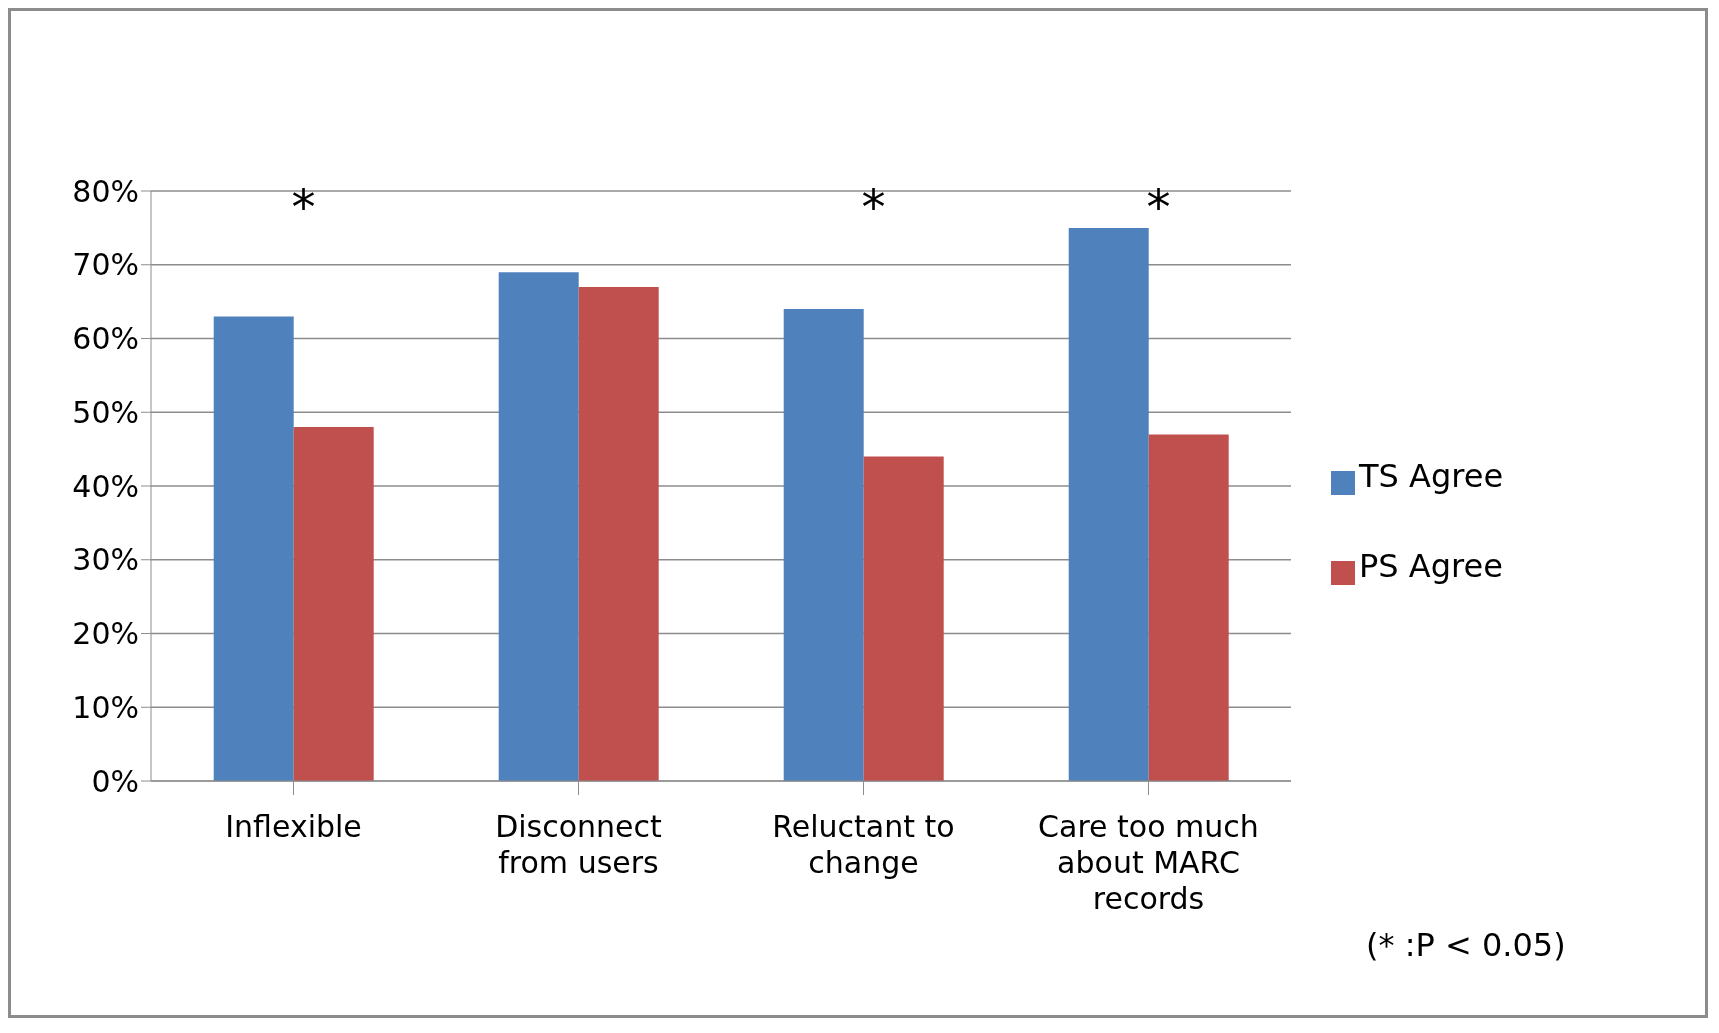 The height and width of the screenshot is (1033, 1719). I want to click on y-tick-label: 10%, so click(105, 707).